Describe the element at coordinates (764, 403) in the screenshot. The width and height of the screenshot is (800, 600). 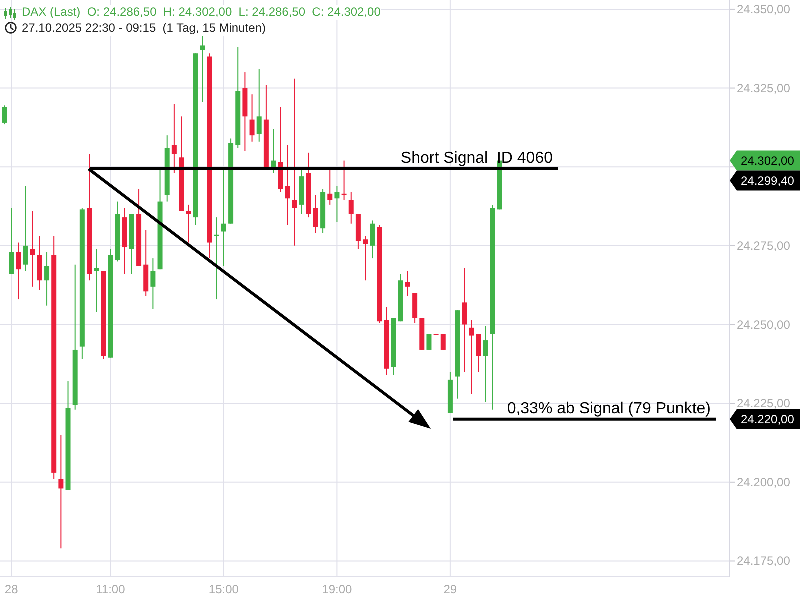
I see `y-tick-label: 24.225,00` at that location.